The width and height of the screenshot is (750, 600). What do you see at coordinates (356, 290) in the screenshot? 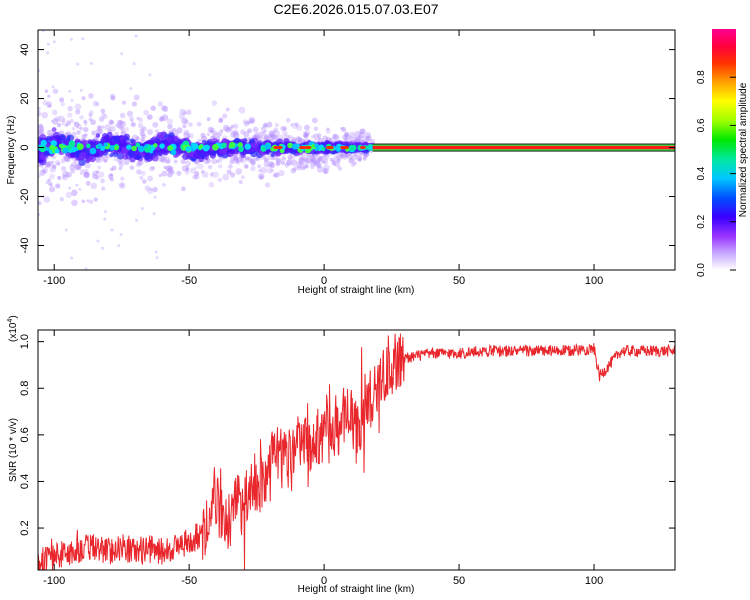
I see `spectrogram-x-label: Height of straight line (km)` at bounding box center [356, 290].